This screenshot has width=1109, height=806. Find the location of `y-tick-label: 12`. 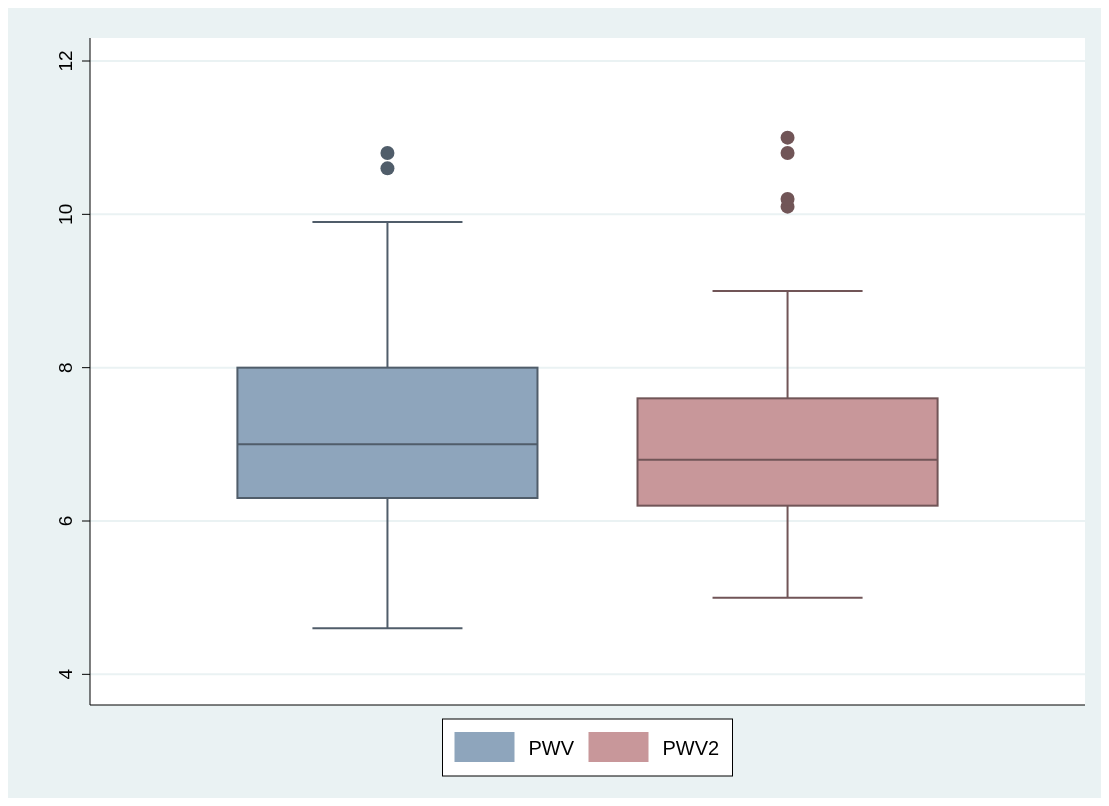

y-tick-label: 12 is located at coordinates (65, 61).